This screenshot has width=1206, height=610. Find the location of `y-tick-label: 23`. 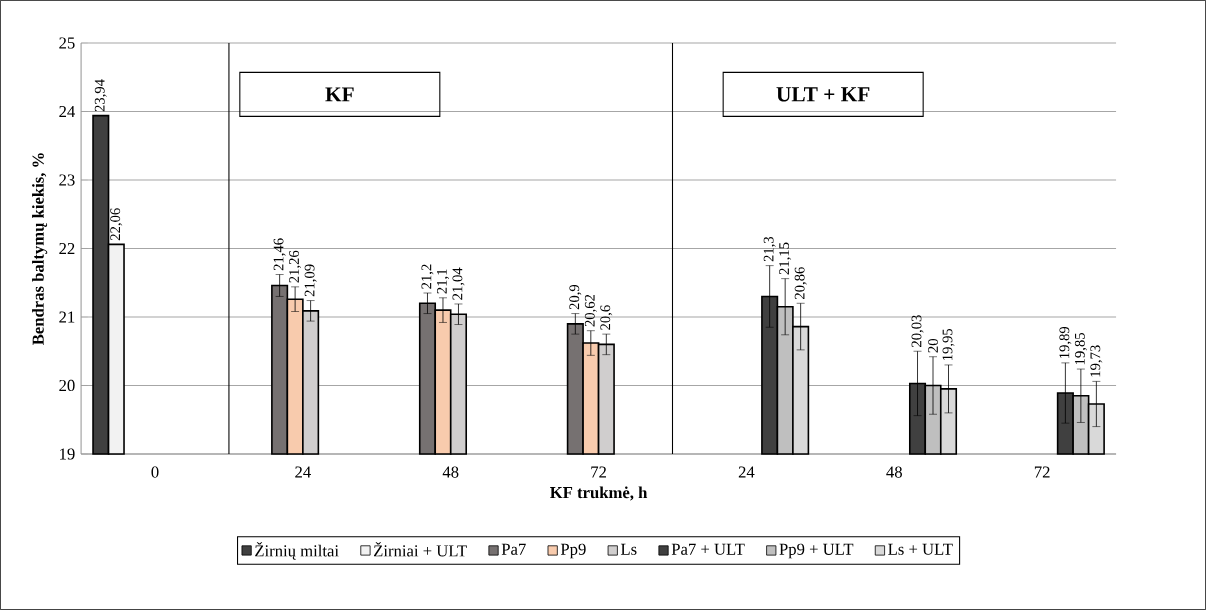

y-tick-label: 23 is located at coordinates (67, 180).